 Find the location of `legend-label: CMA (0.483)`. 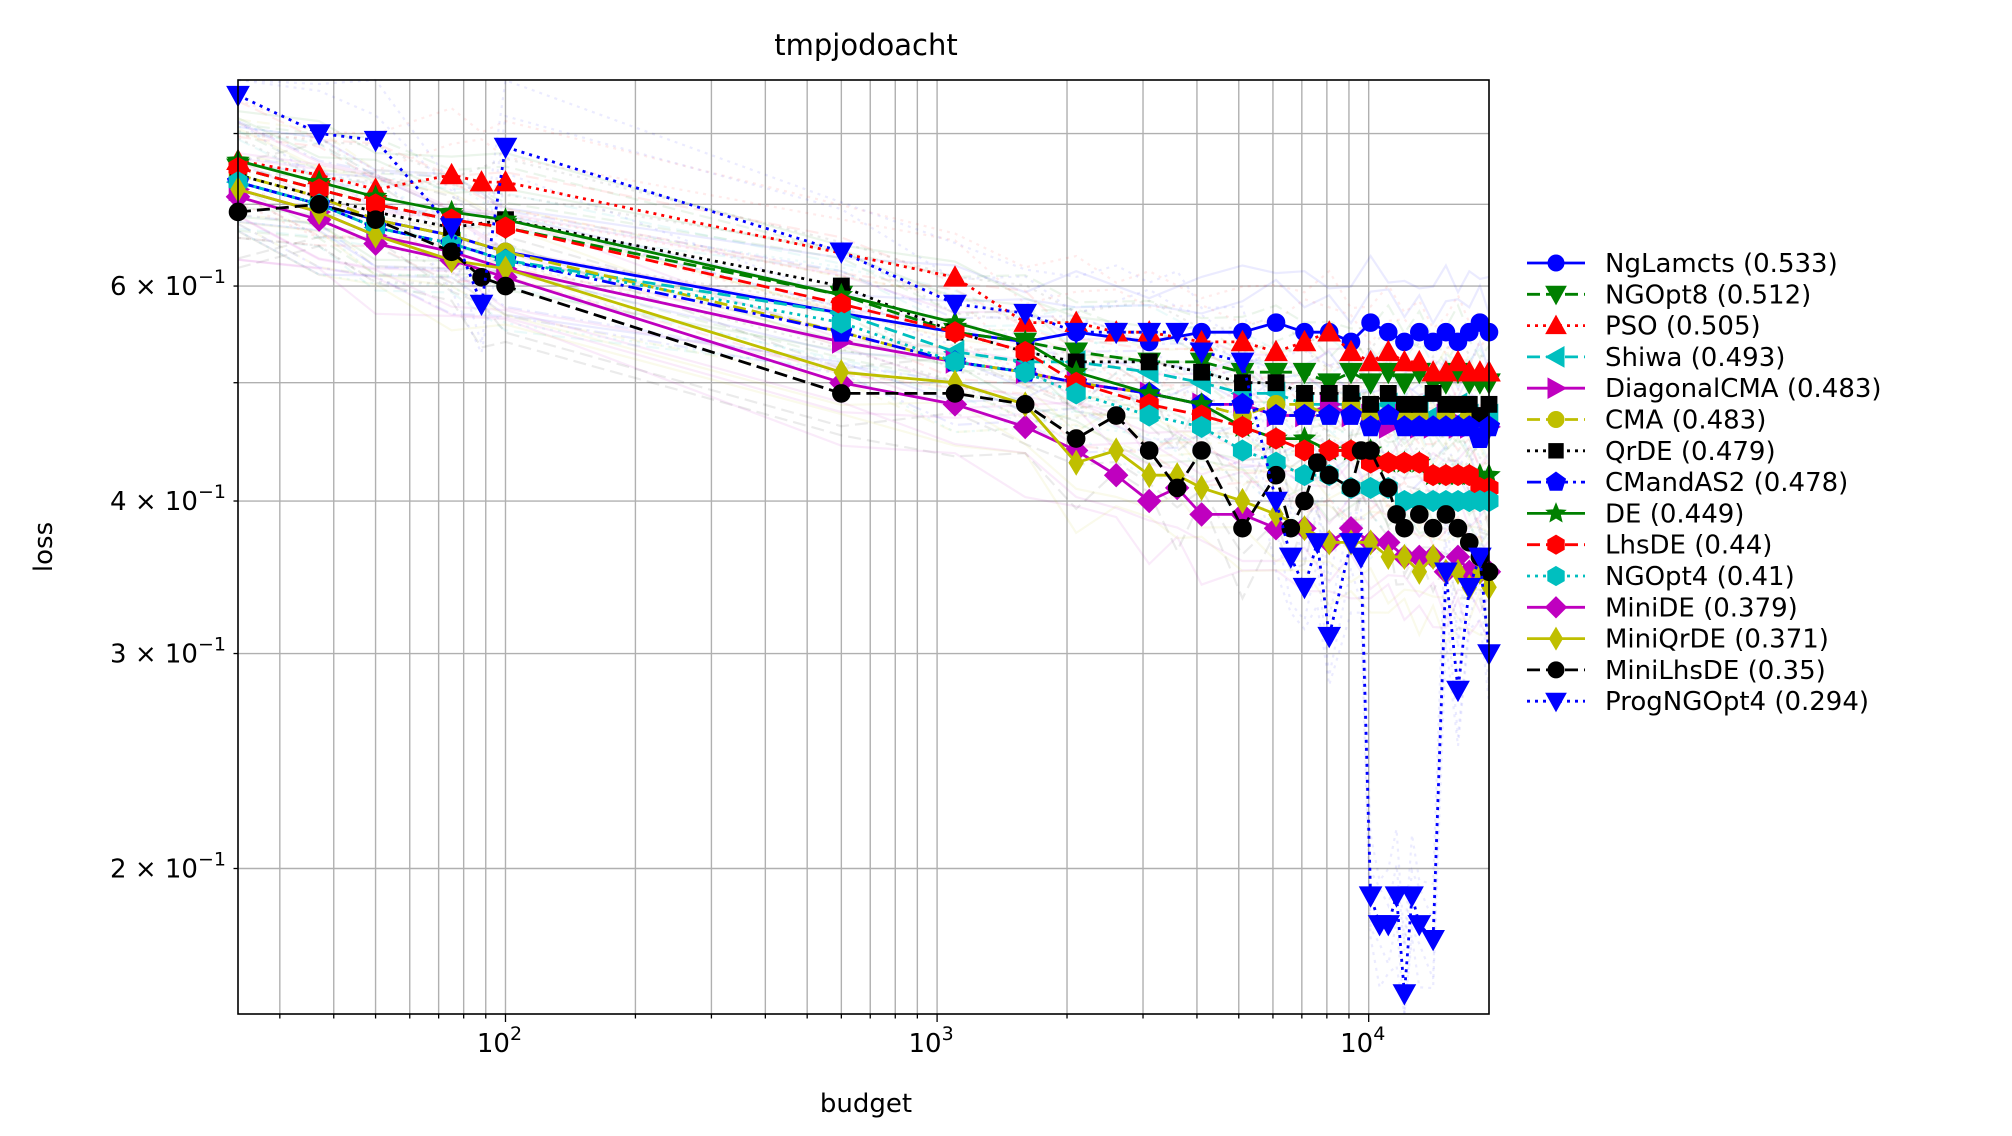

legend-label: CMA (0.483) is located at coordinates (1685, 421).